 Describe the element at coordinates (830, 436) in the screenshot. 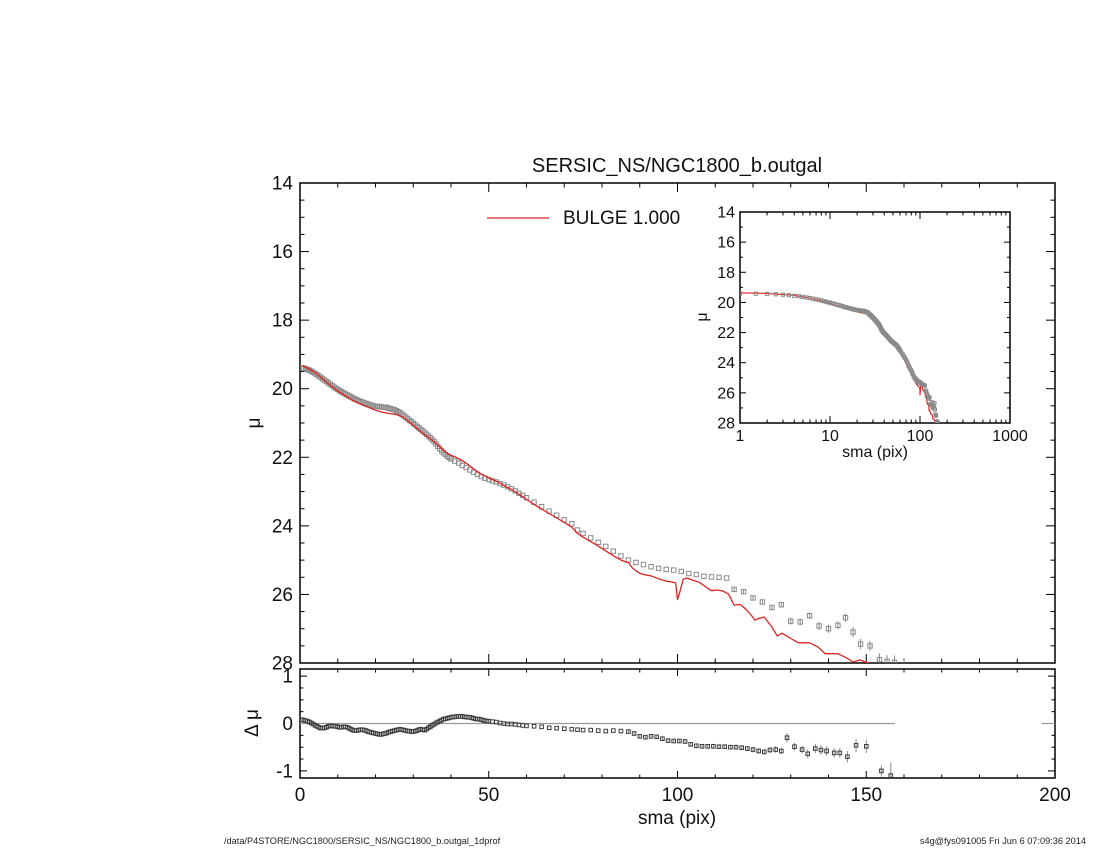

I see `tick-label: 10` at that location.